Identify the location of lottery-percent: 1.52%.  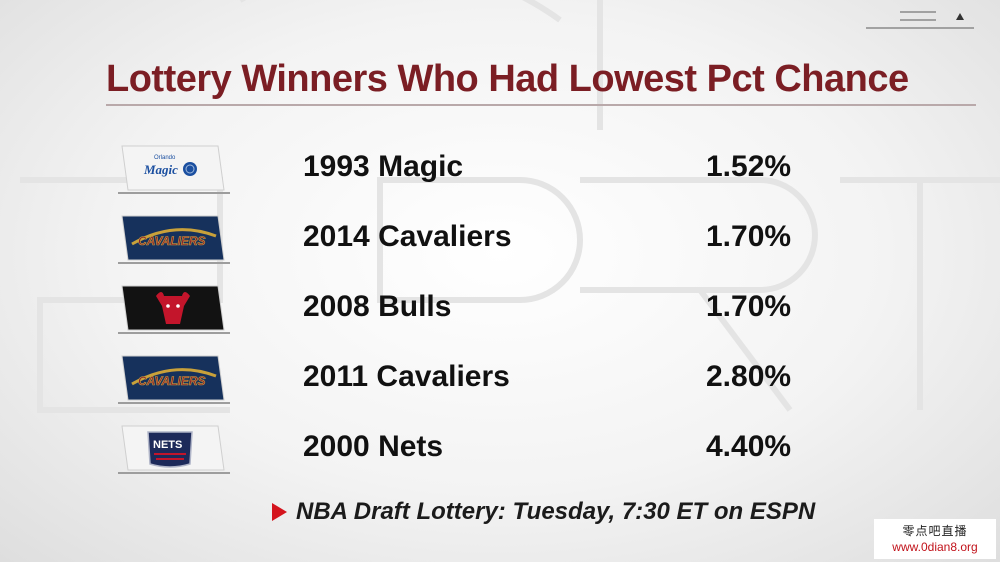
(749, 166).